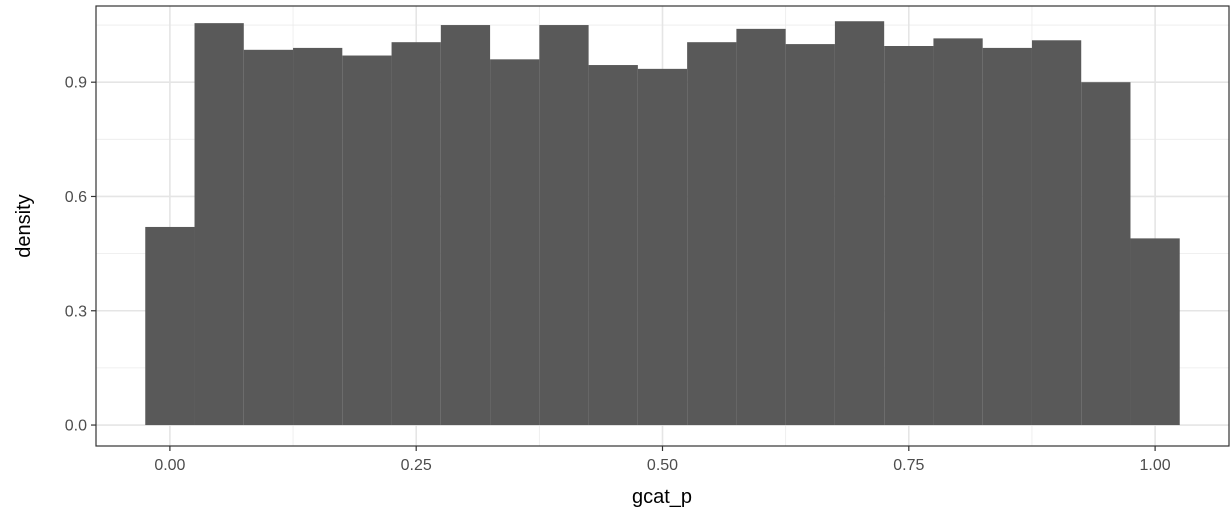 The image size is (1232, 514). I want to click on x-axis: 0.00 0.25 0.50 0.75 1.00, so click(662, 460).